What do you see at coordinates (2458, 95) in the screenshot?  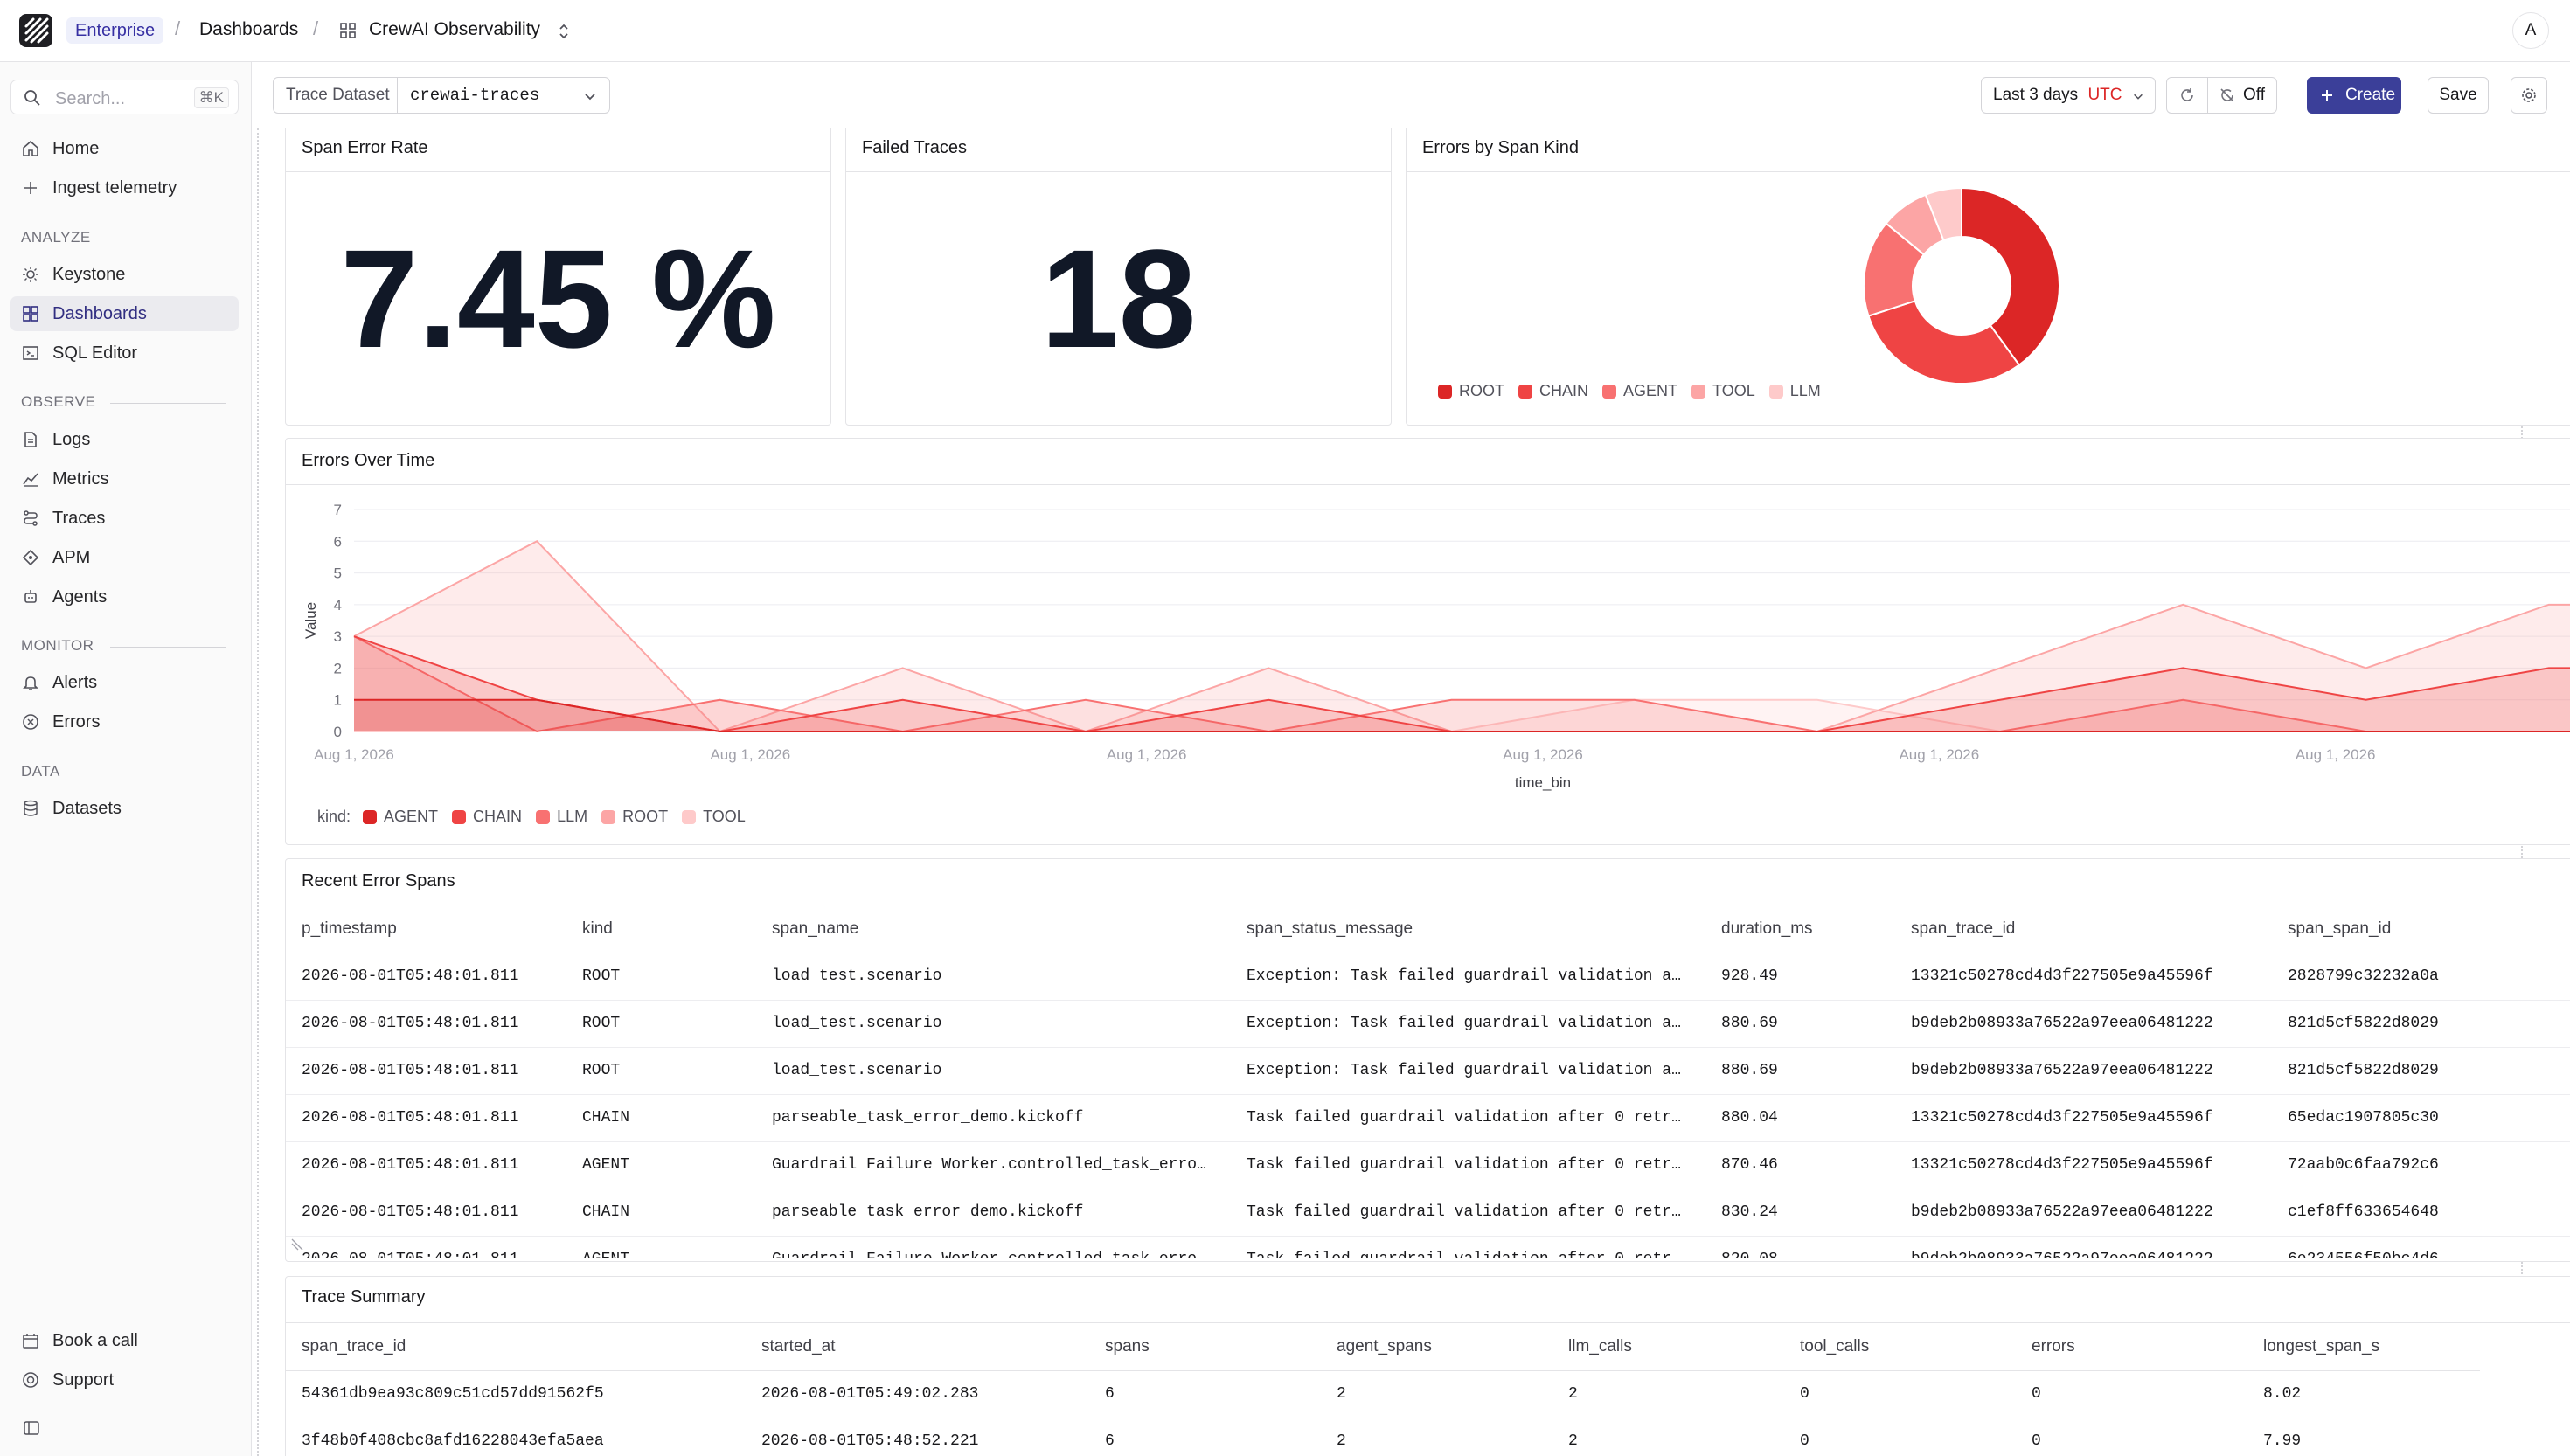 I see `save-button: Save` at bounding box center [2458, 95].